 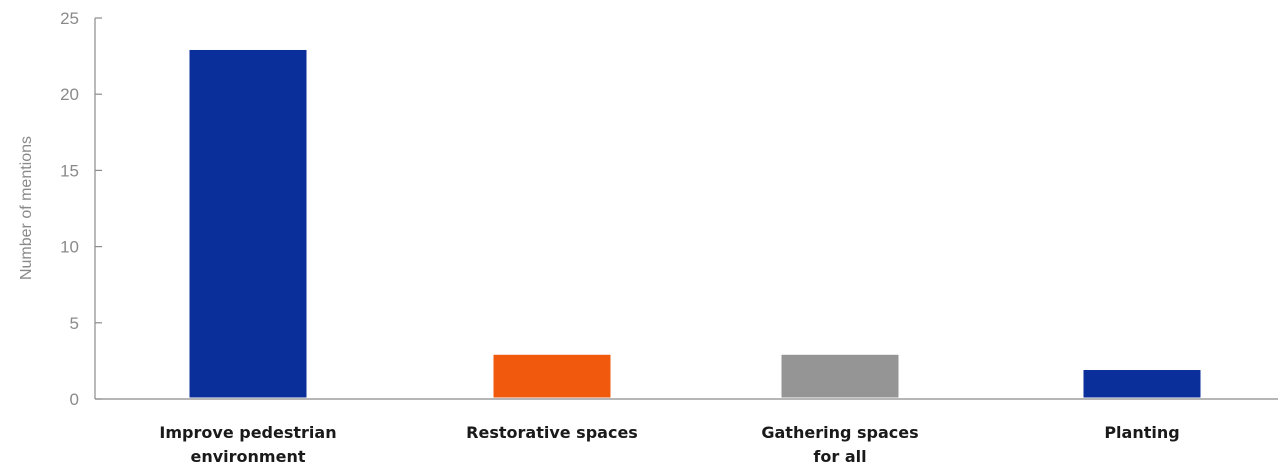 What do you see at coordinates (81, 209) in the screenshot?
I see `y-axis: 0 5 10 15 20 25` at bounding box center [81, 209].